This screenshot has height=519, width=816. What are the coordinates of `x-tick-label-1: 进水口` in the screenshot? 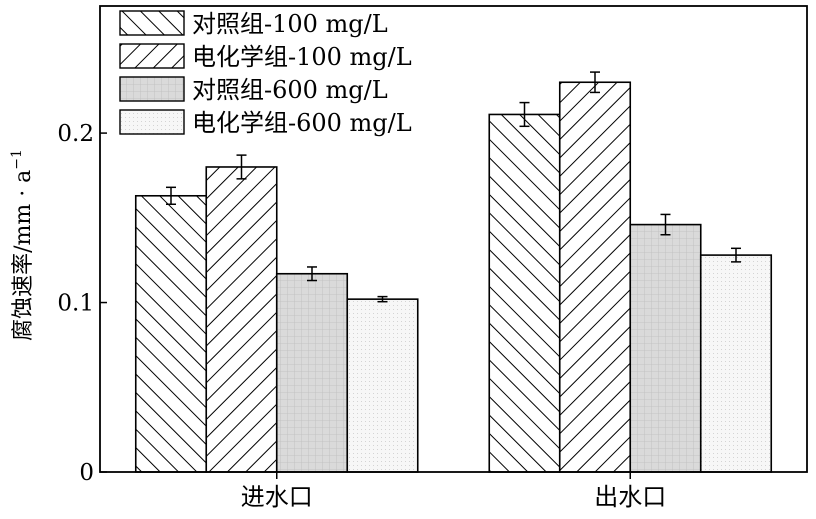 It's located at (277, 497).